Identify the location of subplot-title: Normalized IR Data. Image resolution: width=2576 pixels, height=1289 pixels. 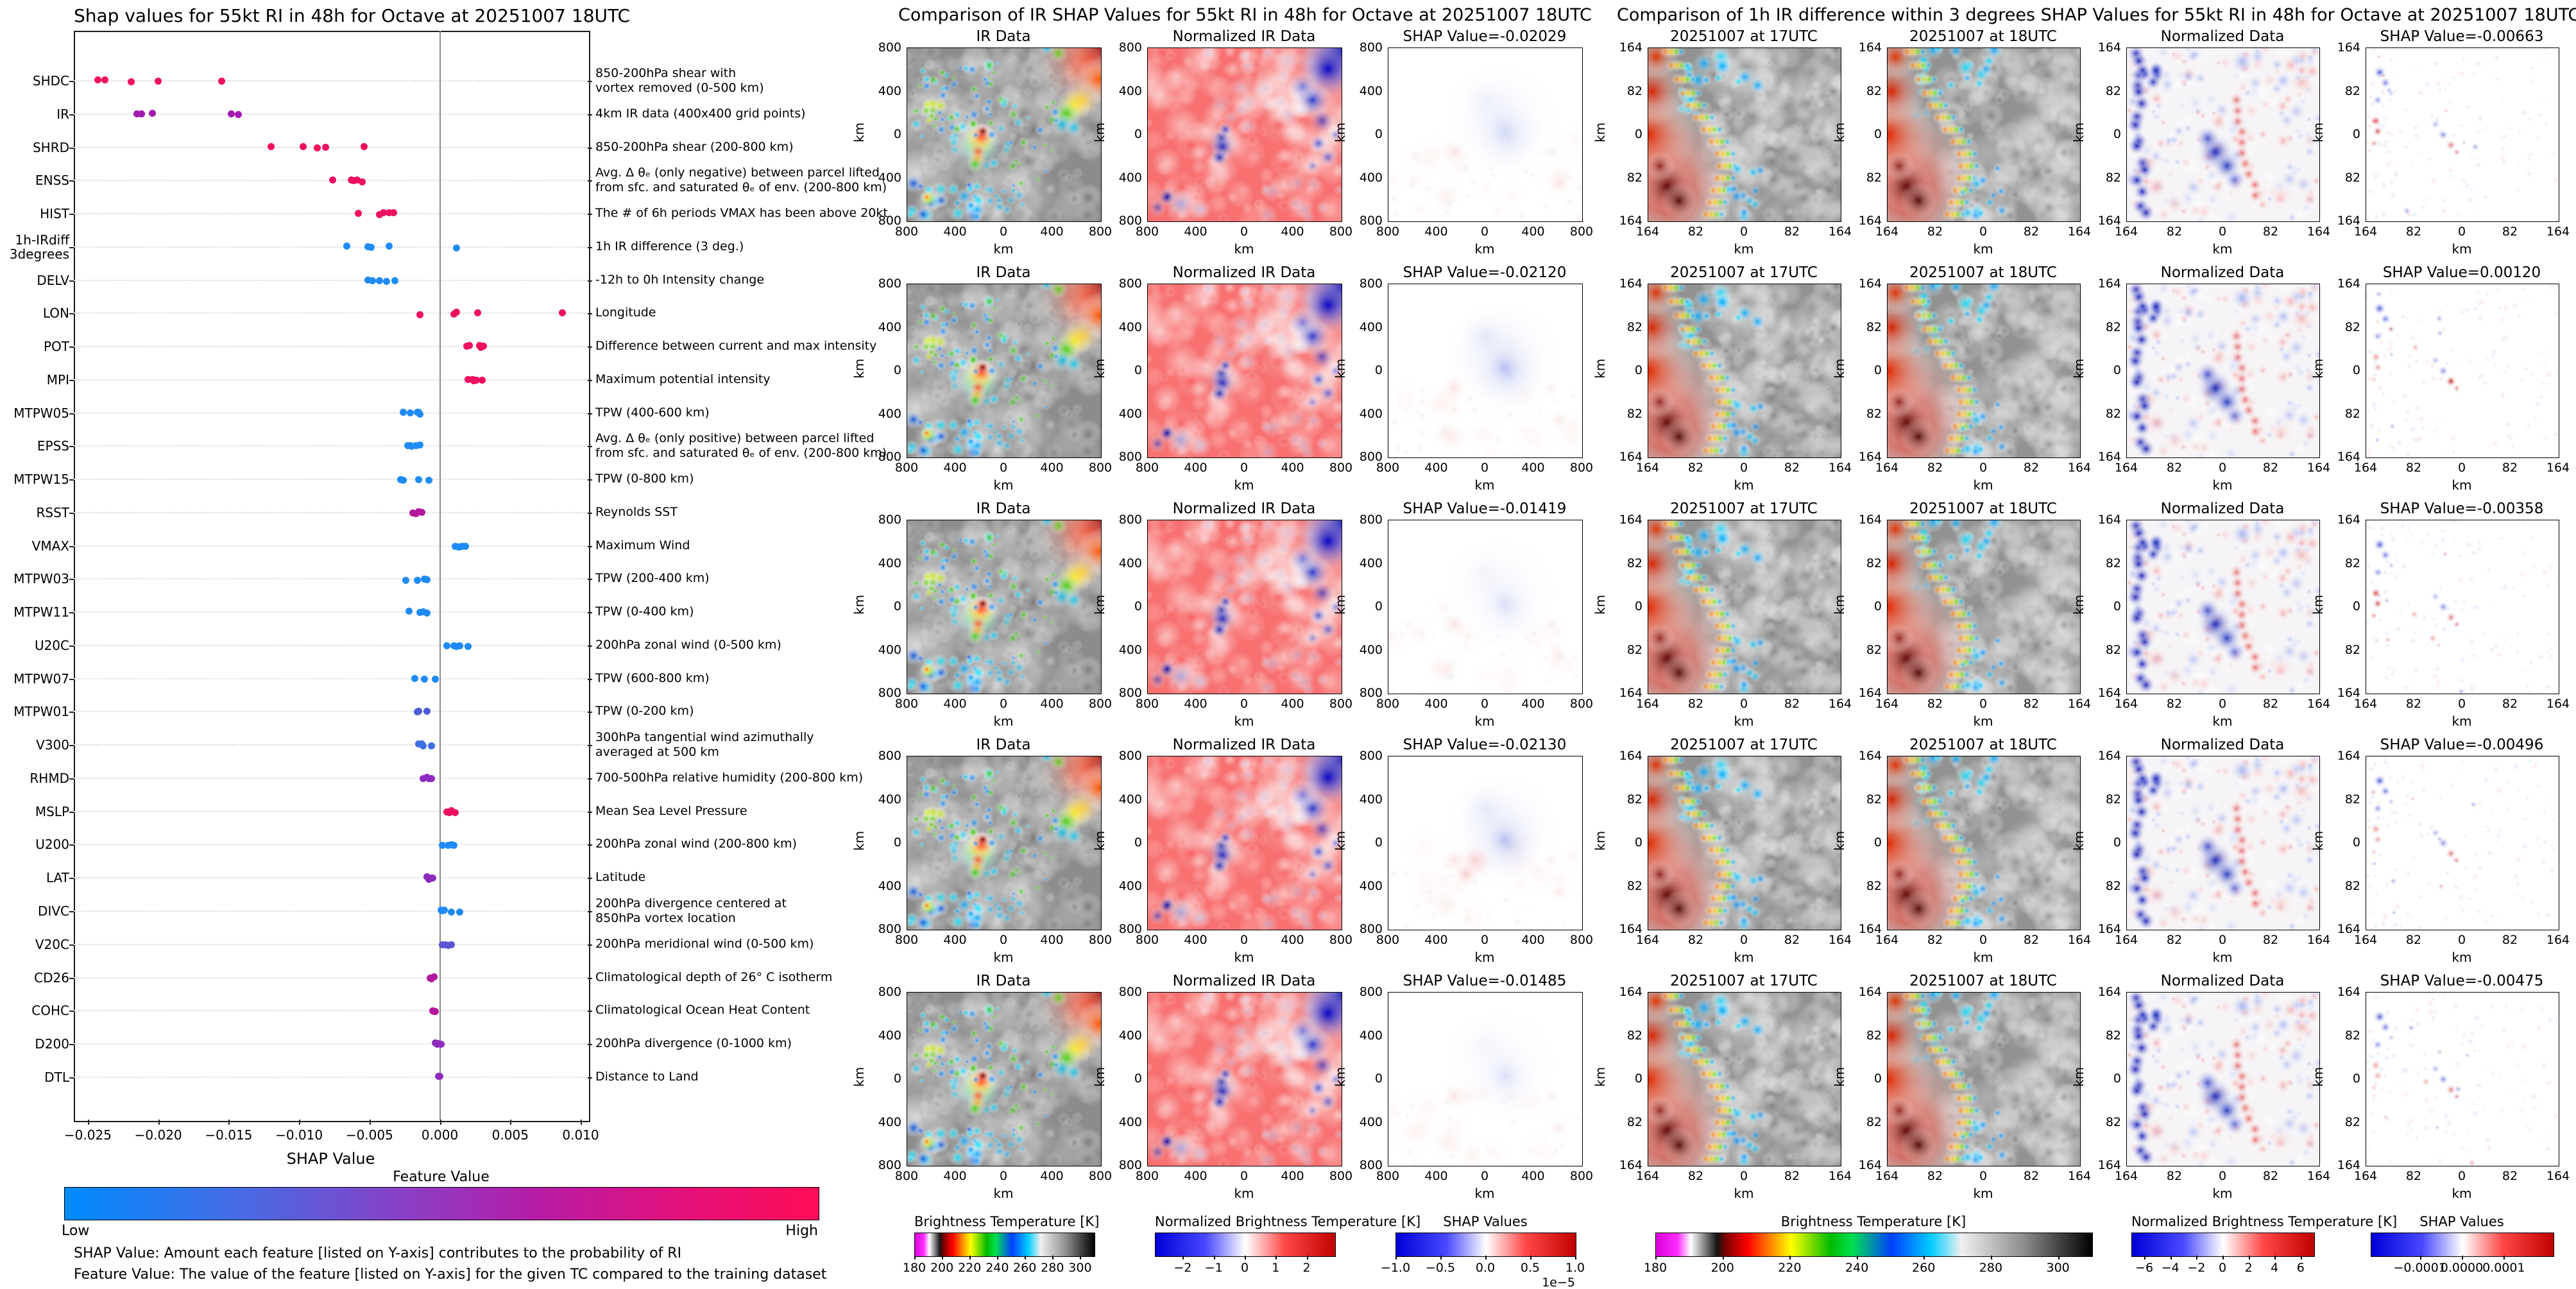
(1244, 981).